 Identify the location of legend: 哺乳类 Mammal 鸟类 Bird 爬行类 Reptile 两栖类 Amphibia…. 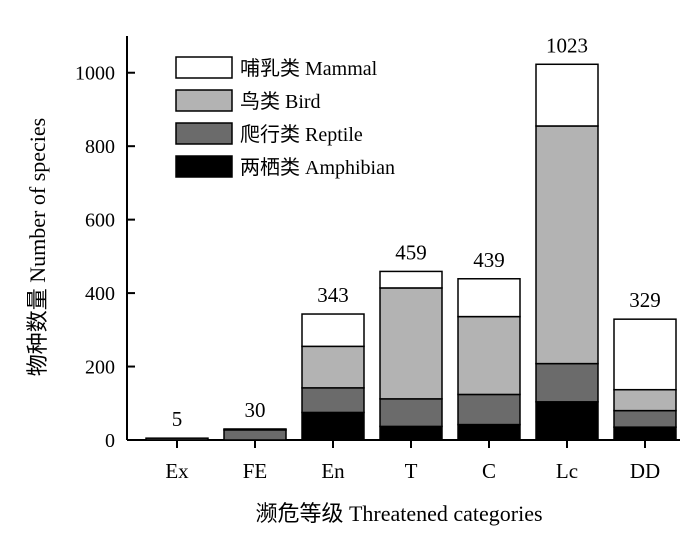
(285, 117).